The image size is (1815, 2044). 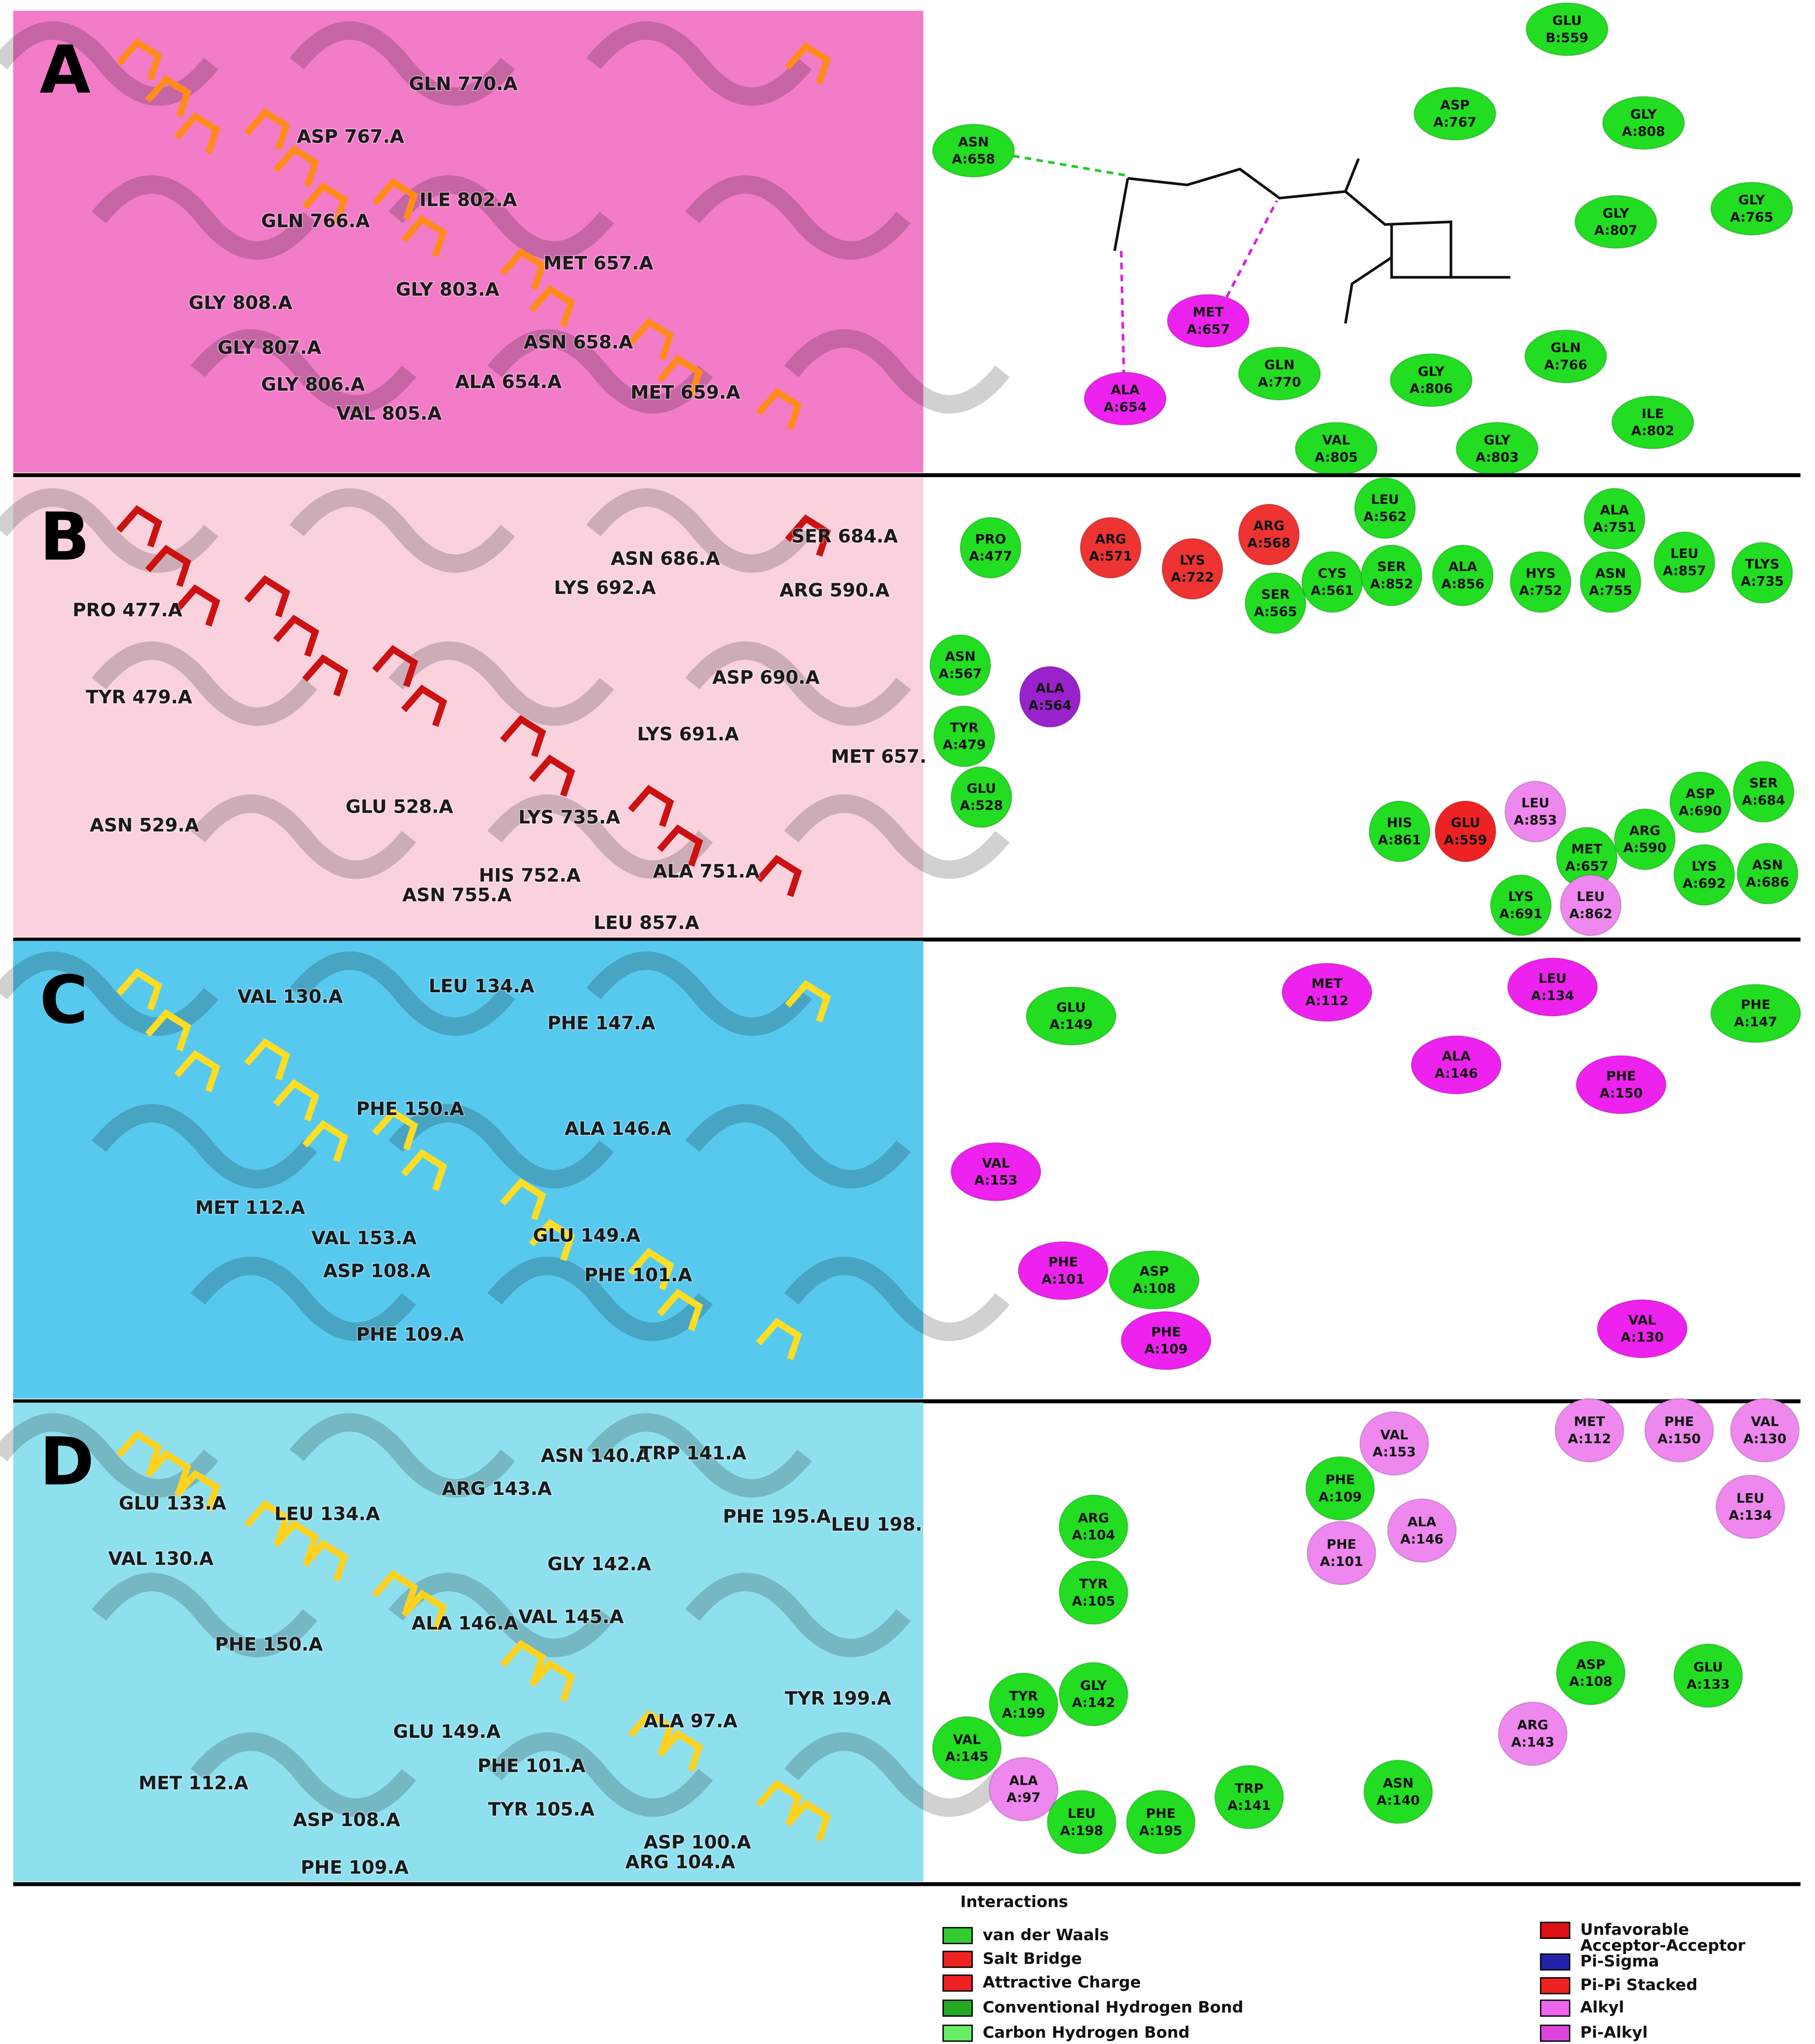 I want to click on legend-title: Interactions, so click(x=1014, y=1901).